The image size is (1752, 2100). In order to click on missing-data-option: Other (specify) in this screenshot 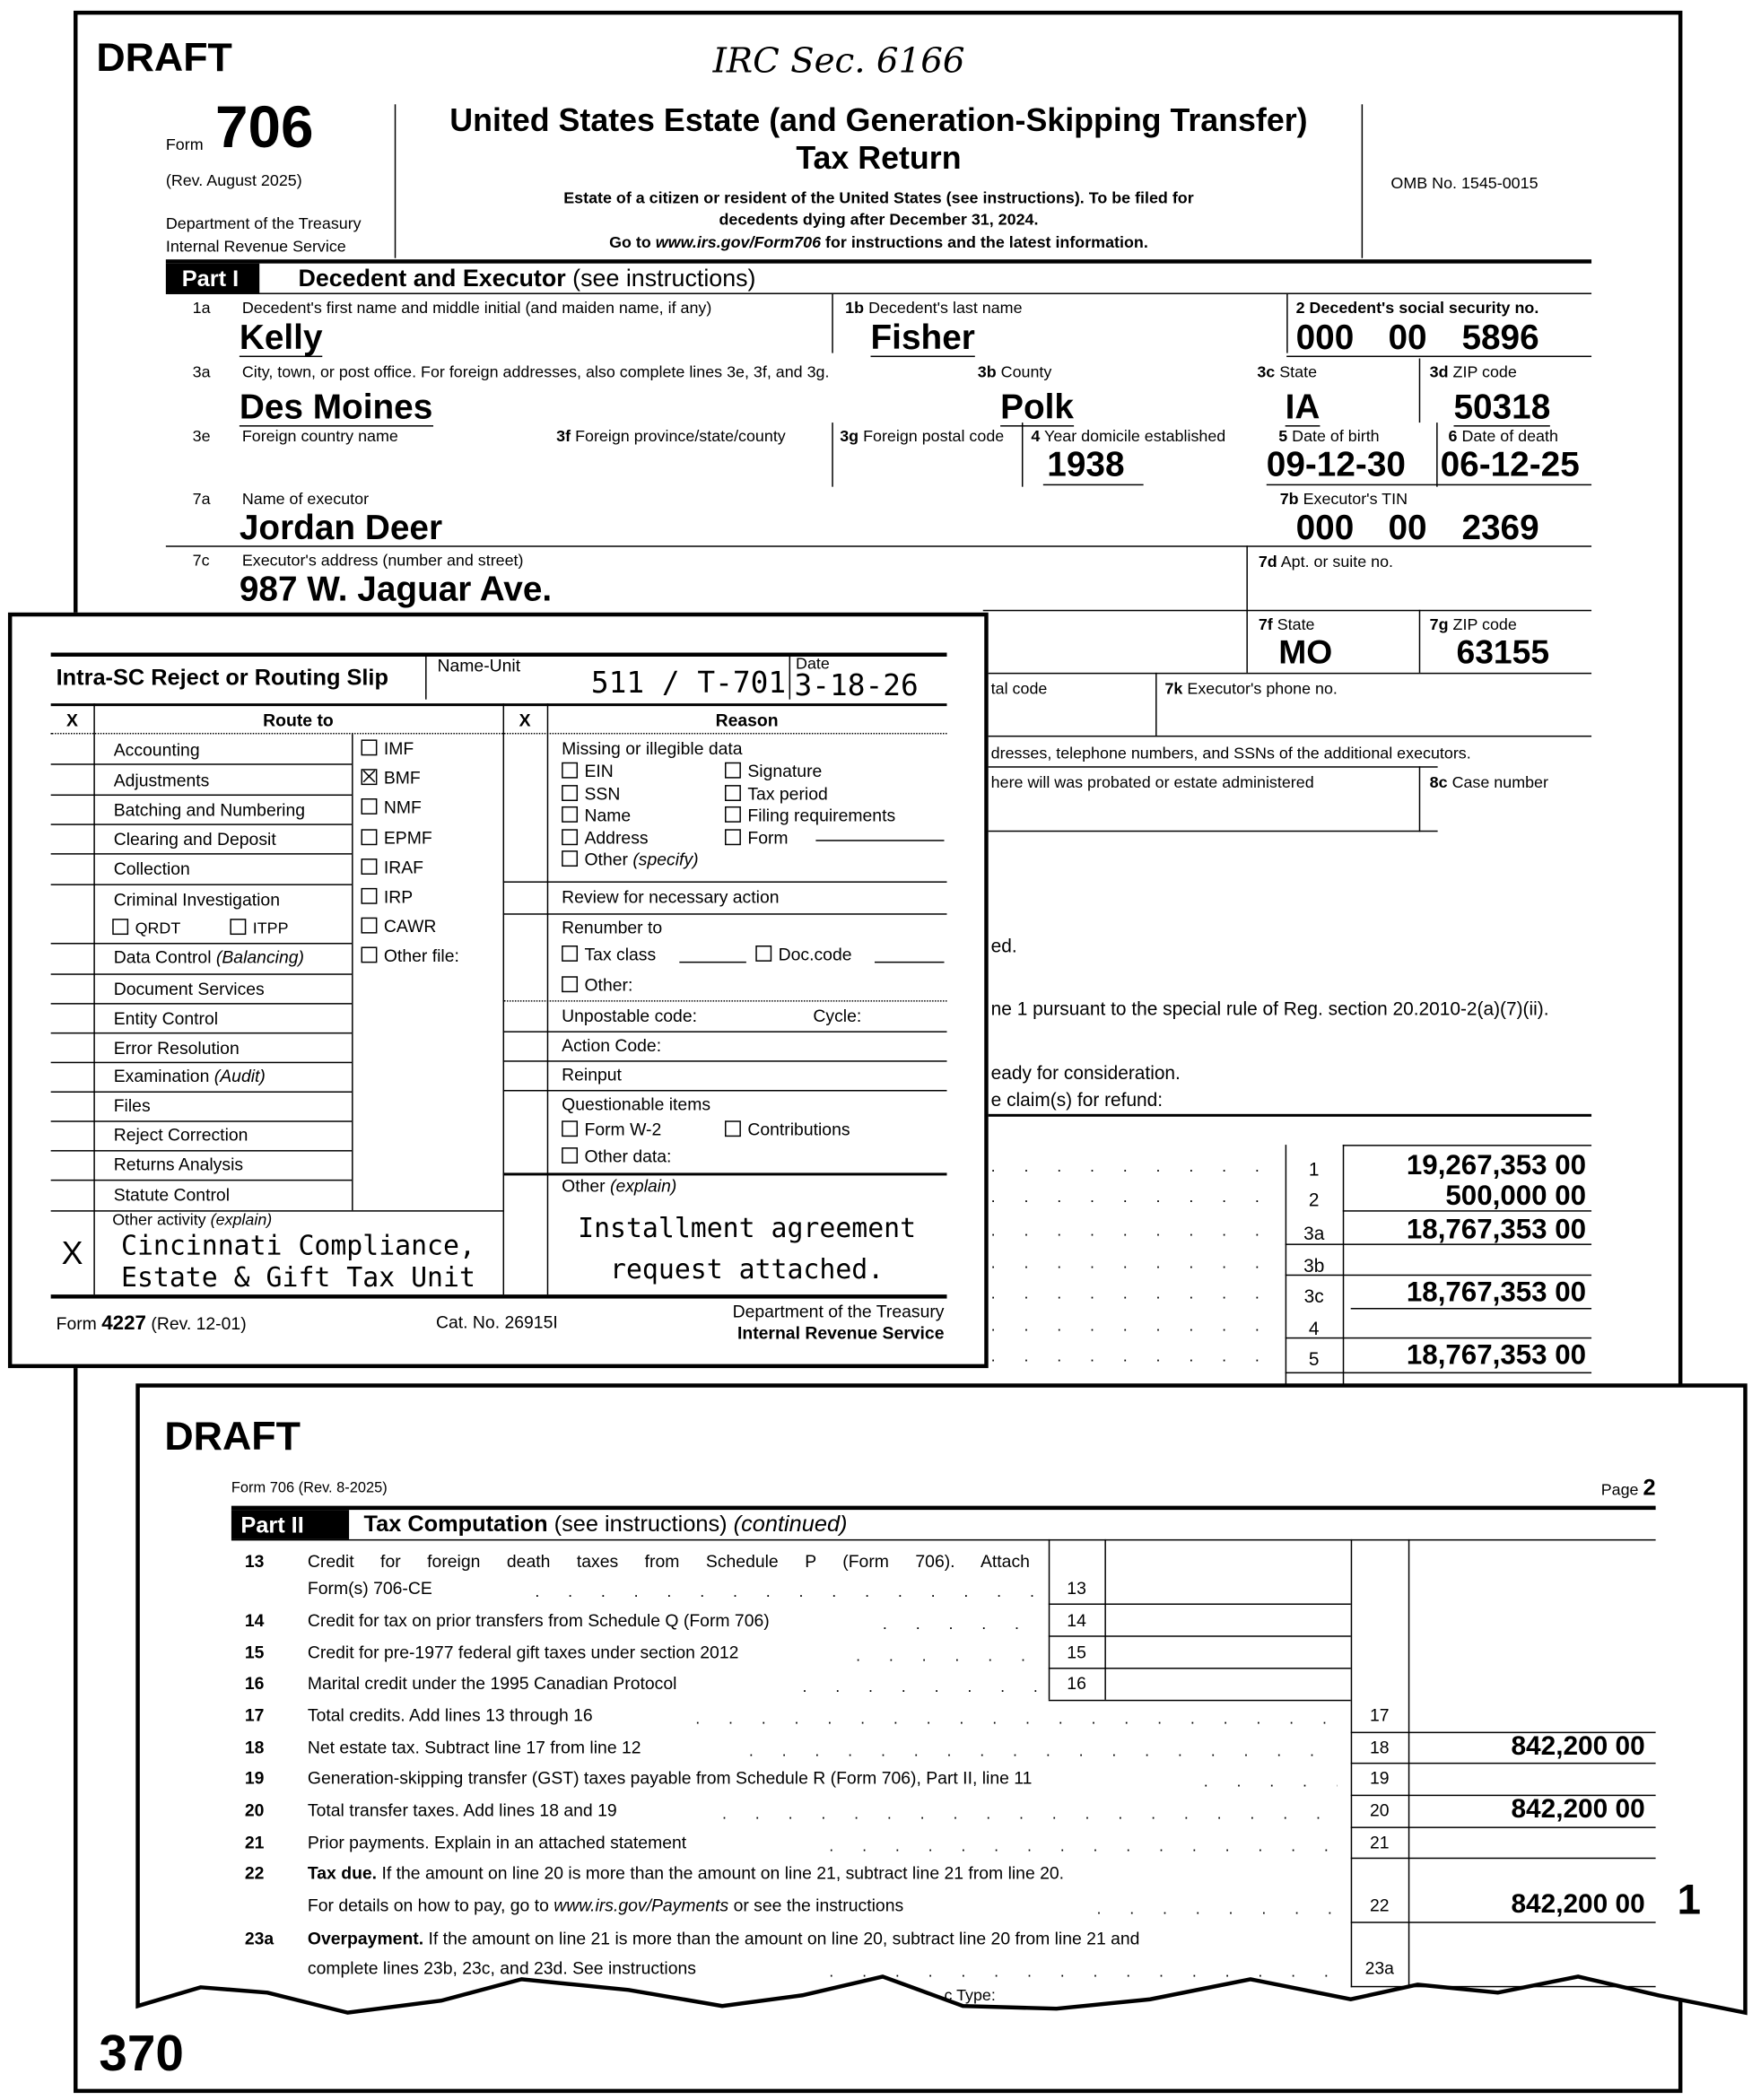, I will do `click(630, 859)`.